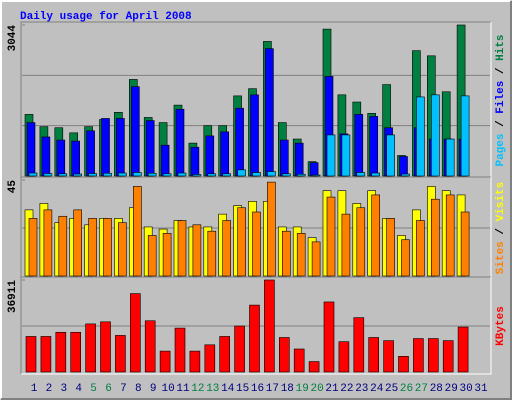 The height and width of the screenshot is (400, 512). What do you see at coordinates (406, 389) in the screenshot?
I see `x-tick-label: 26` at bounding box center [406, 389].